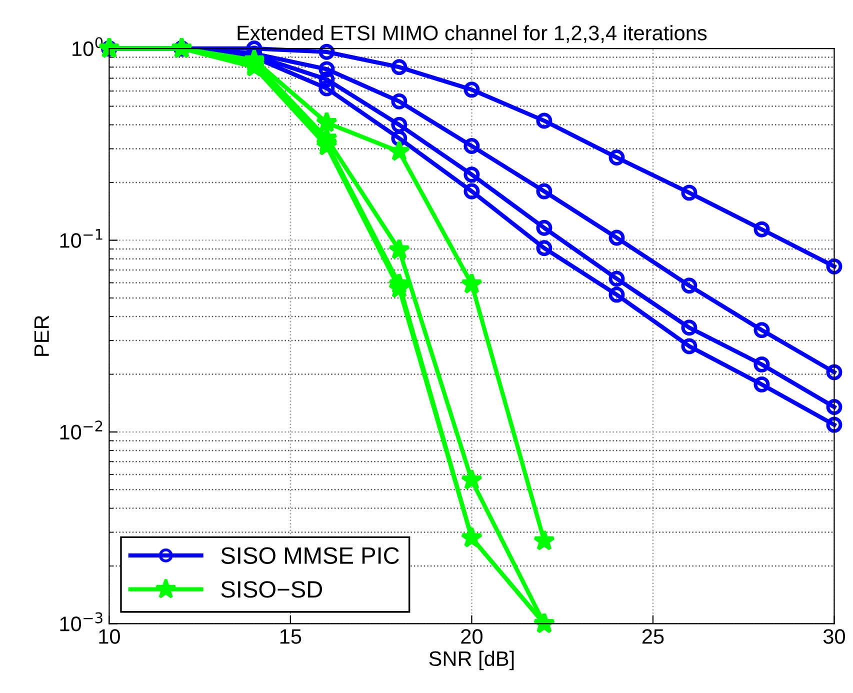 This screenshot has width=853, height=693. What do you see at coordinates (310, 555) in the screenshot?
I see `legend-label: SISO MMSE PIC` at bounding box center [310, 555].